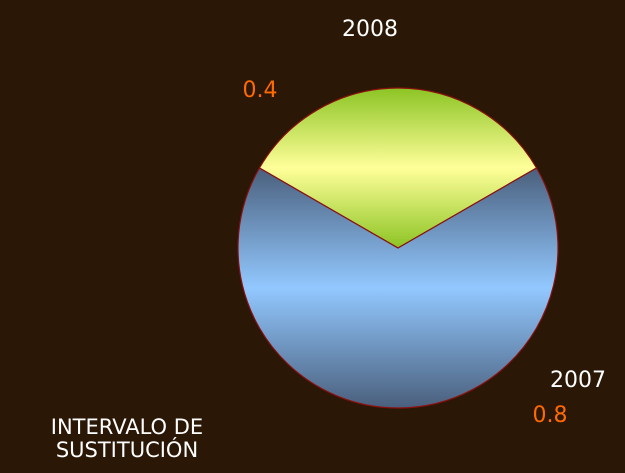 This screenshot has height=473, width=625. I want to click on slice-label: 2007, so click(578, 380).